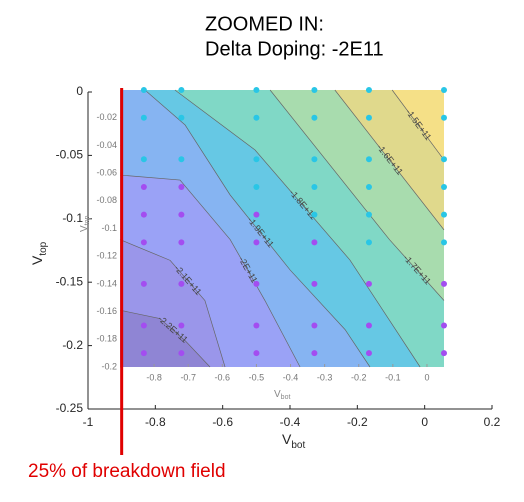 Image resolution: width=524 pixels, height=502 pixels. I want to click on inner-y-tick-label: -0.2, so click(109, 366).